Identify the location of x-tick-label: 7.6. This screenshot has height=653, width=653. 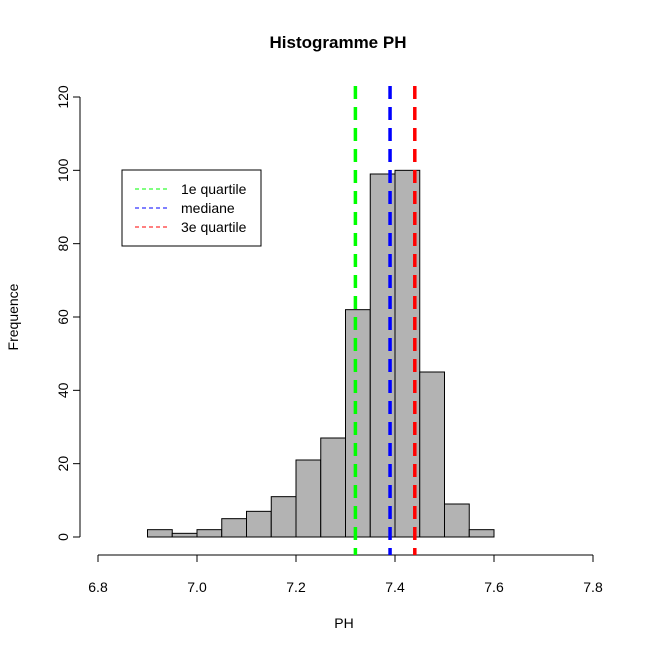
(494, 587).